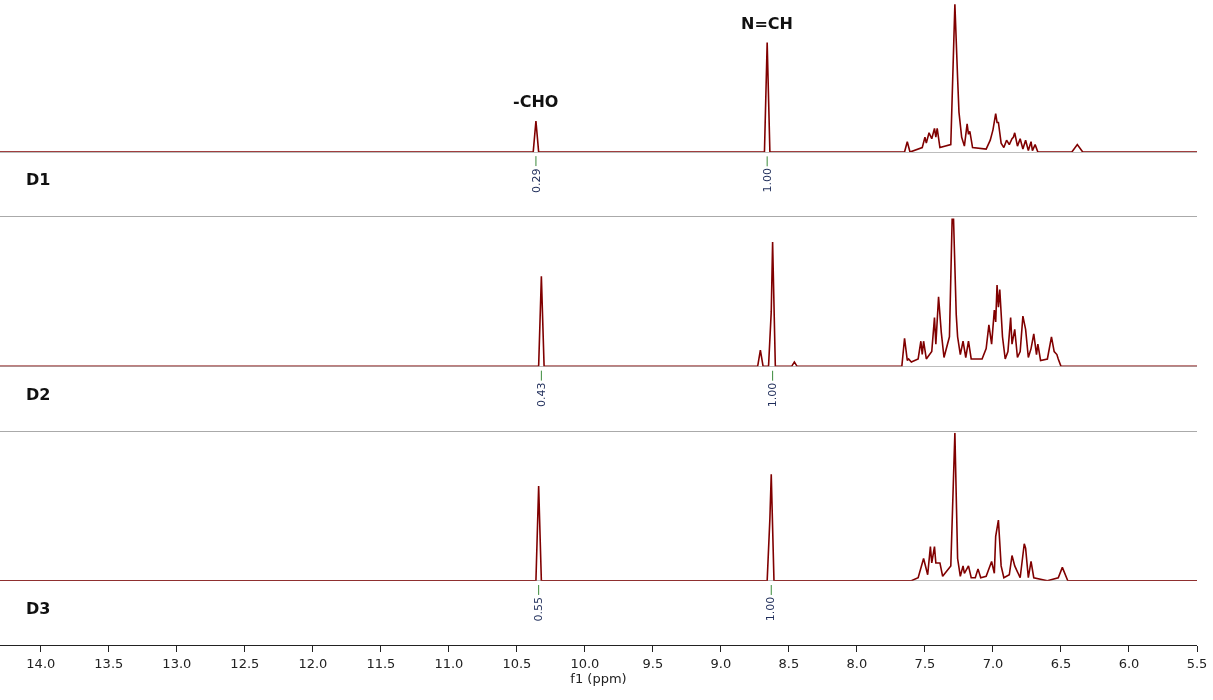 This screenshot has height=700, width=1213. I want to click on x-tick-label: 8.5, so click(789, 663).